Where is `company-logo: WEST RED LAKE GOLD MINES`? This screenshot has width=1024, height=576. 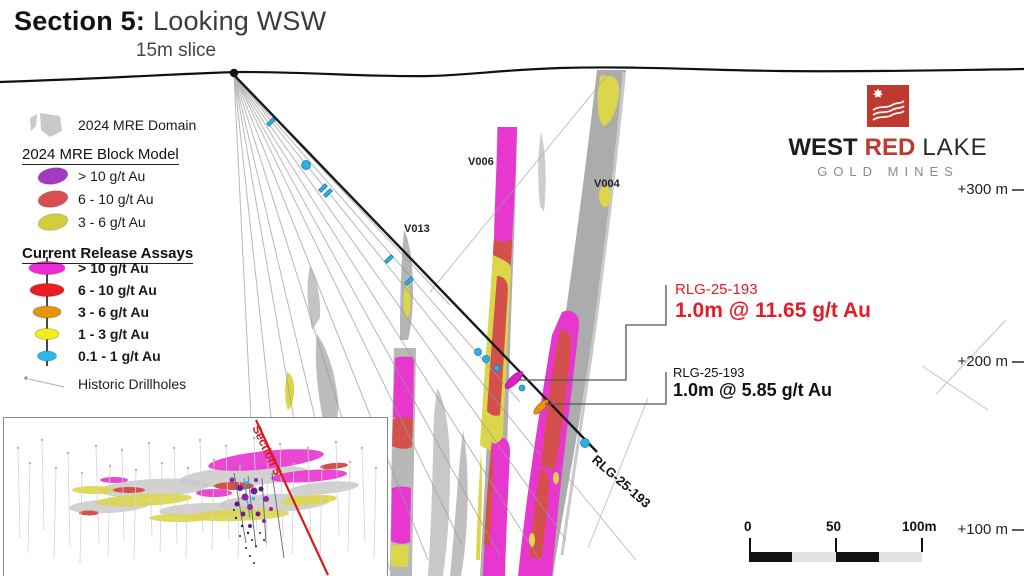 company-logo: WEST RED LAKE GOLD MINES is located at coordinates (888, 131).